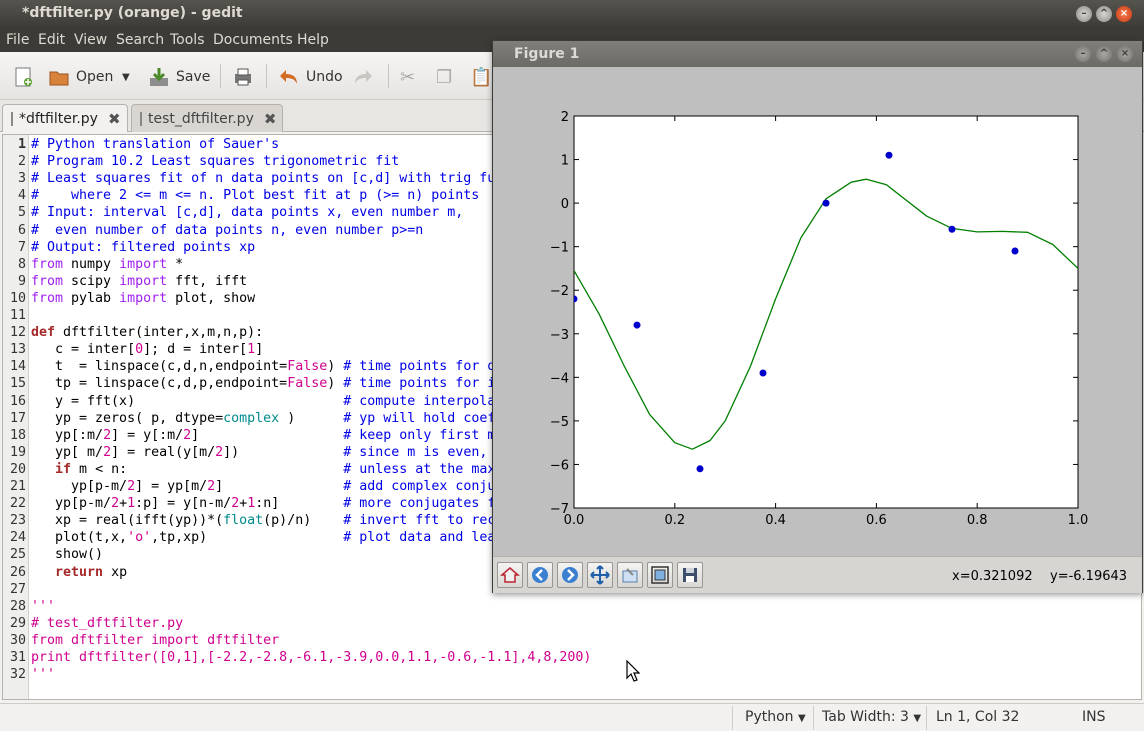 This screenshot has height=731, width=1144. I want to click on insert-mode: INS, so click(1094, 717).